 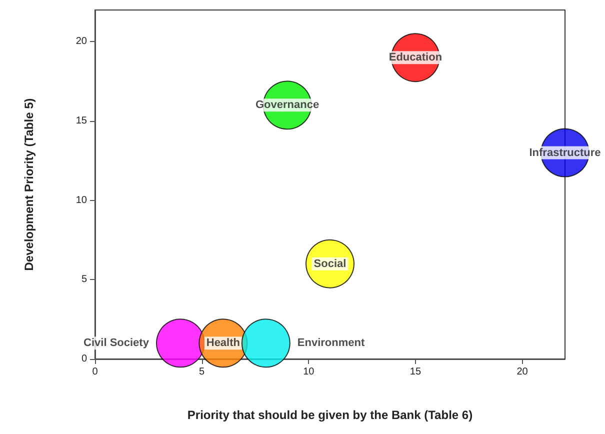 I want to click on x-tick-label: 20, so click(x=522, y=372).